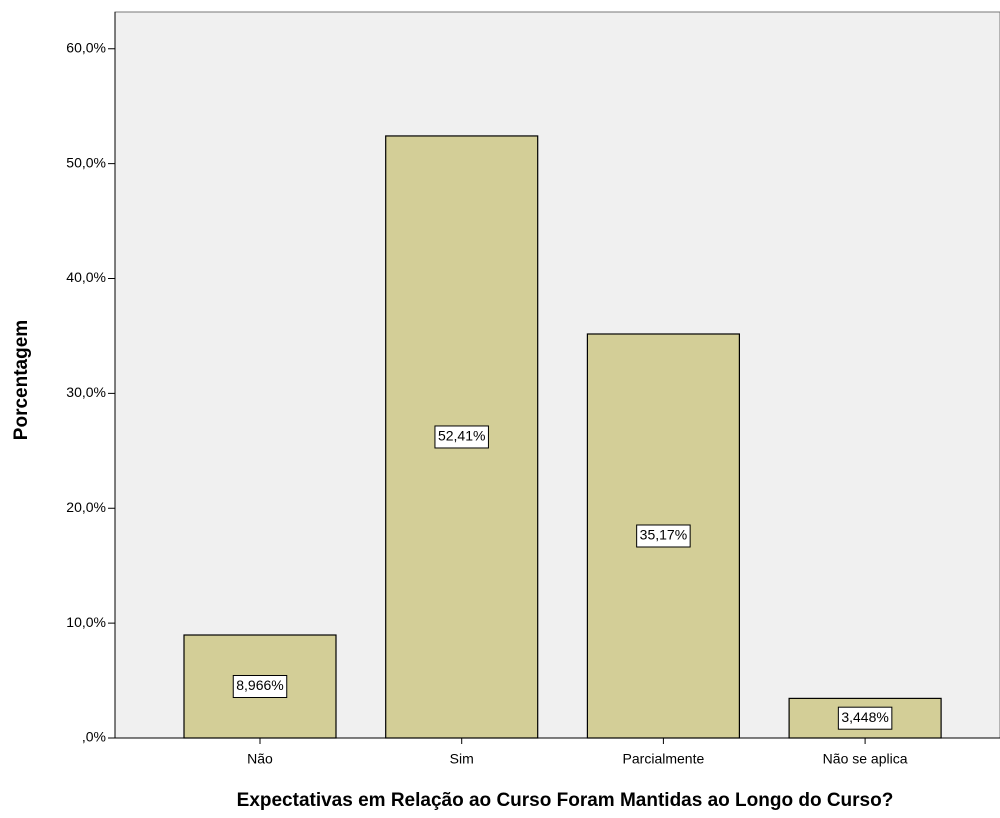 The width and height of the screenshot is (1000, 818). Describe the element at coordinates (94, 737) in the screenshot. I see `y-tick-label: ,0%` at that location.